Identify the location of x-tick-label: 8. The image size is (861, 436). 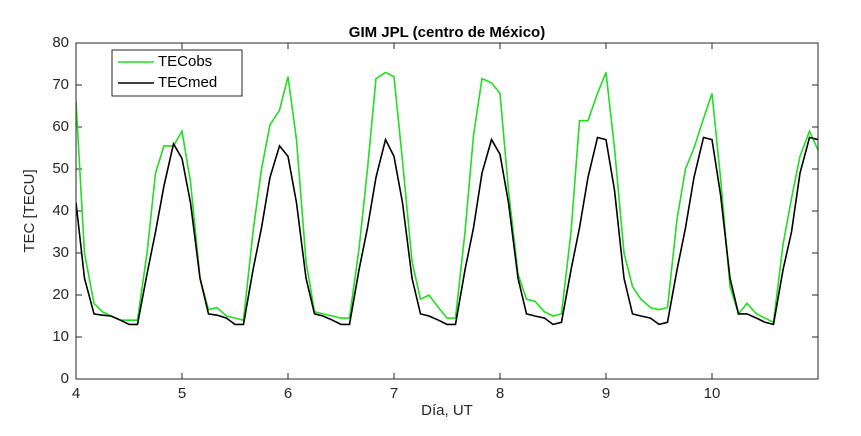
(500, 393).